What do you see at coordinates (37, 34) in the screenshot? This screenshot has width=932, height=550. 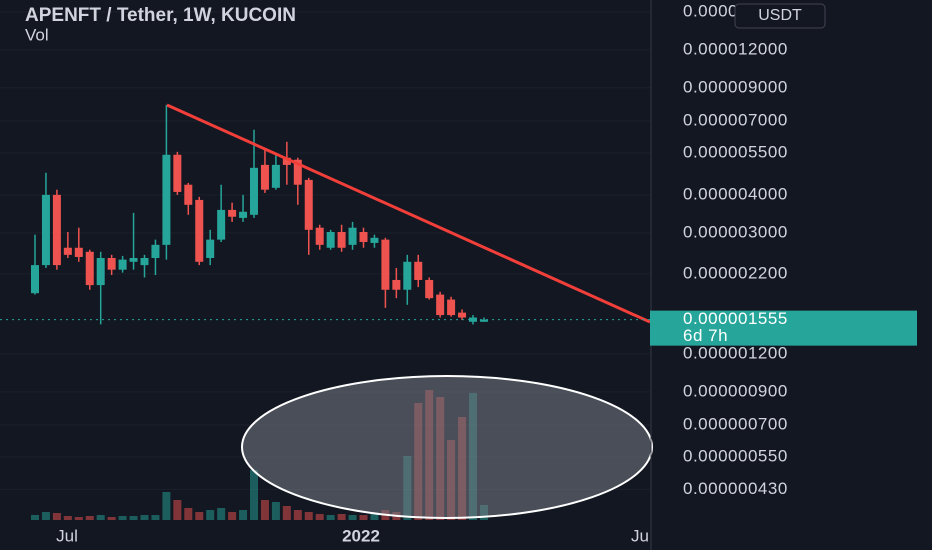 I see `subtitle: Vol` at bounding box center [37, 34].